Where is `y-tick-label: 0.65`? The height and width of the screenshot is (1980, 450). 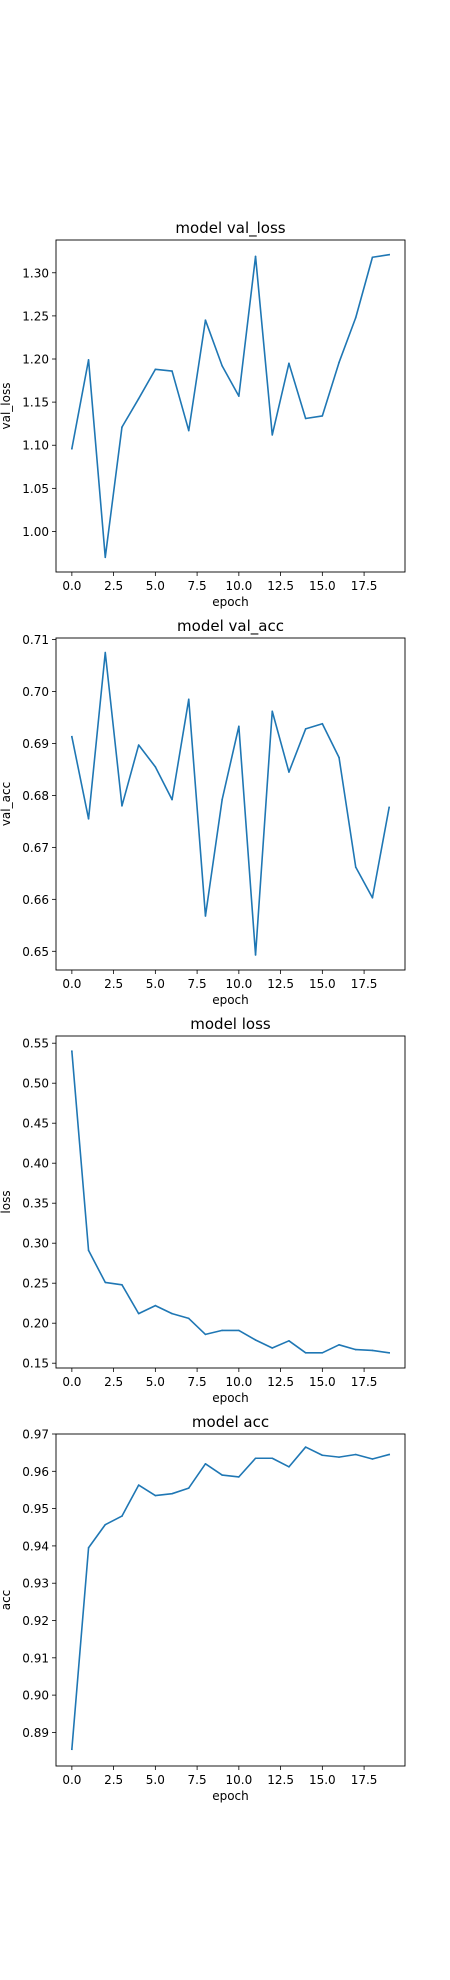 y-tick-label: 0.65 is located at coordinates (35, 952).